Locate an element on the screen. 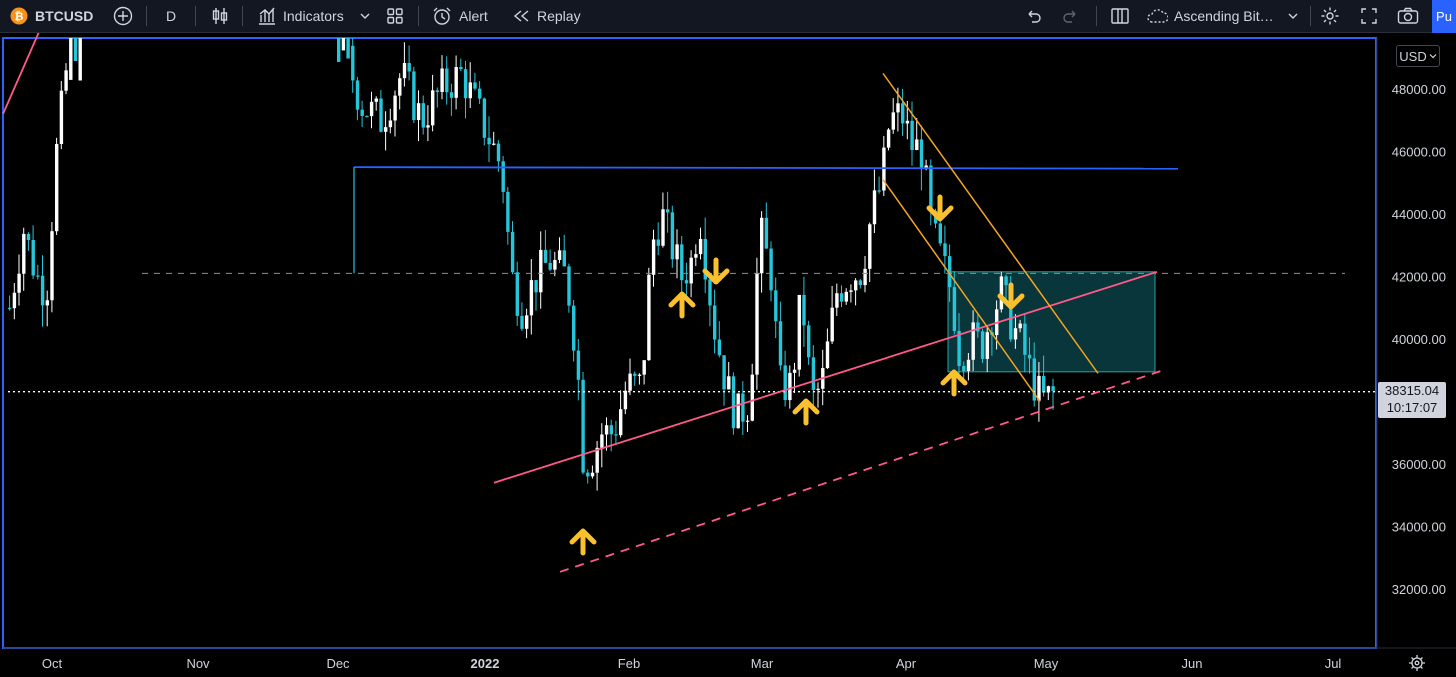 The image size is (1456, 677). axis-settings-gear-icon is located at coordinates (1417, 663).